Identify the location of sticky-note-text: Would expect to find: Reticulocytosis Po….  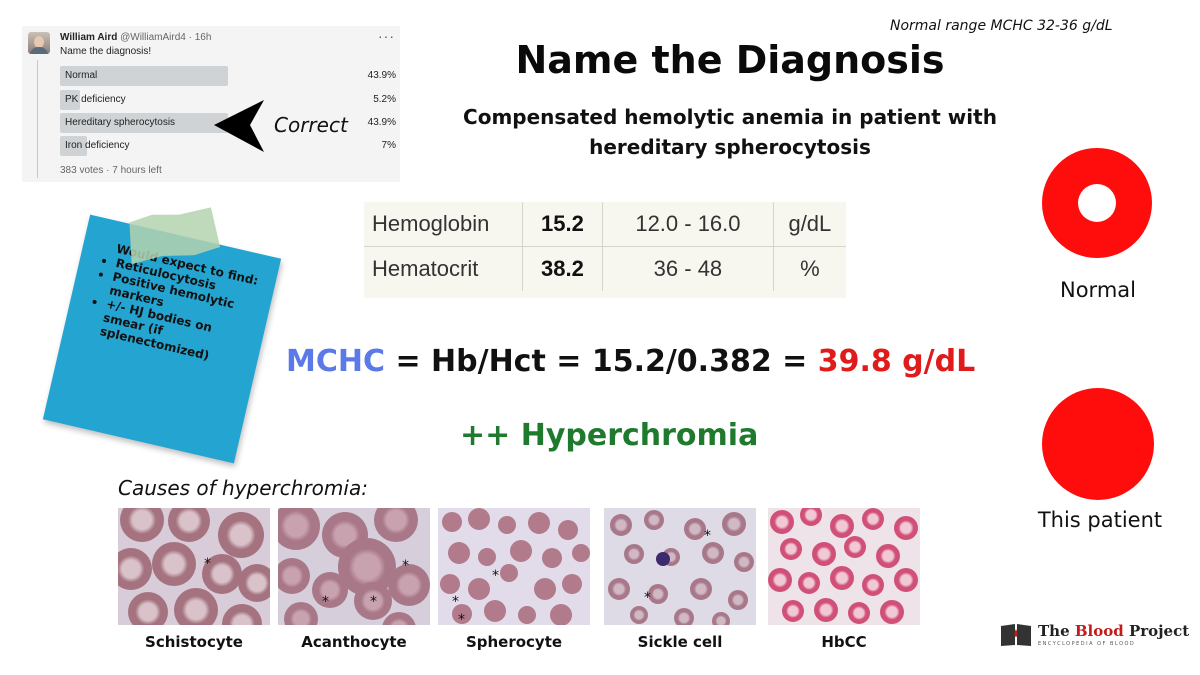
(178, 305).